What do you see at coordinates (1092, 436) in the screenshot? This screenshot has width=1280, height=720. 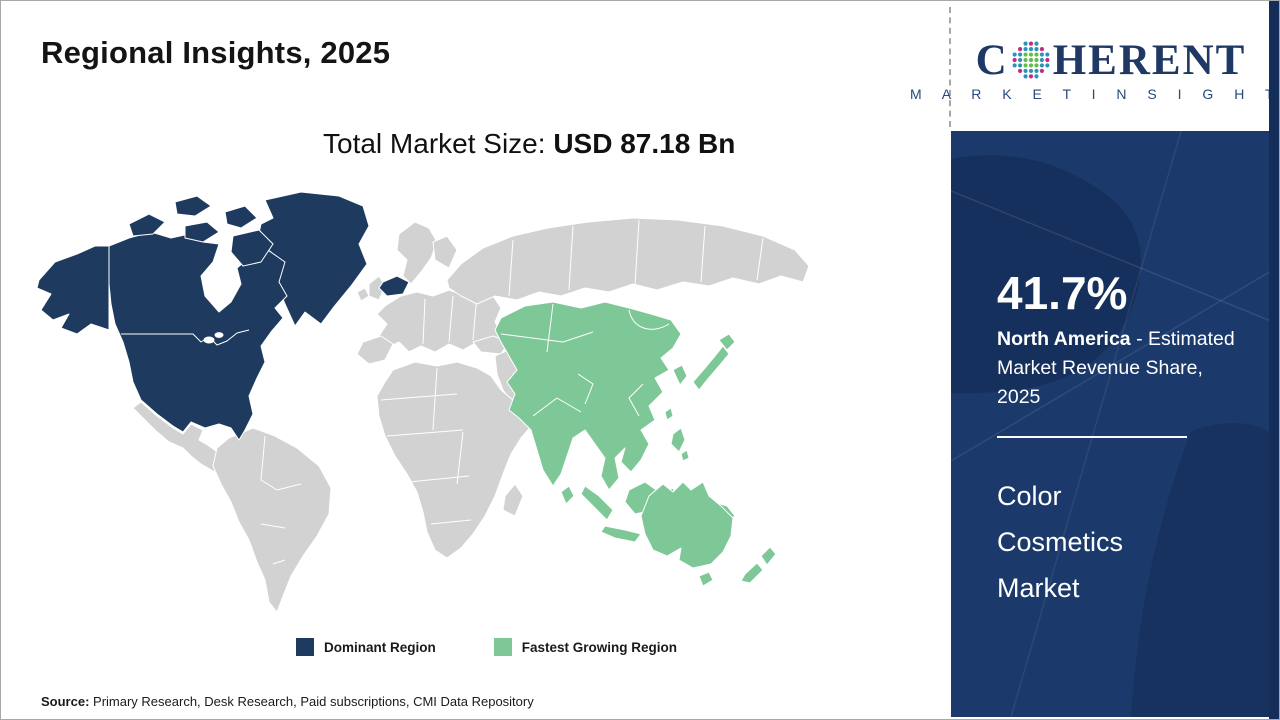 I see `sidebar-divider` at bounding box center [1092, 436].